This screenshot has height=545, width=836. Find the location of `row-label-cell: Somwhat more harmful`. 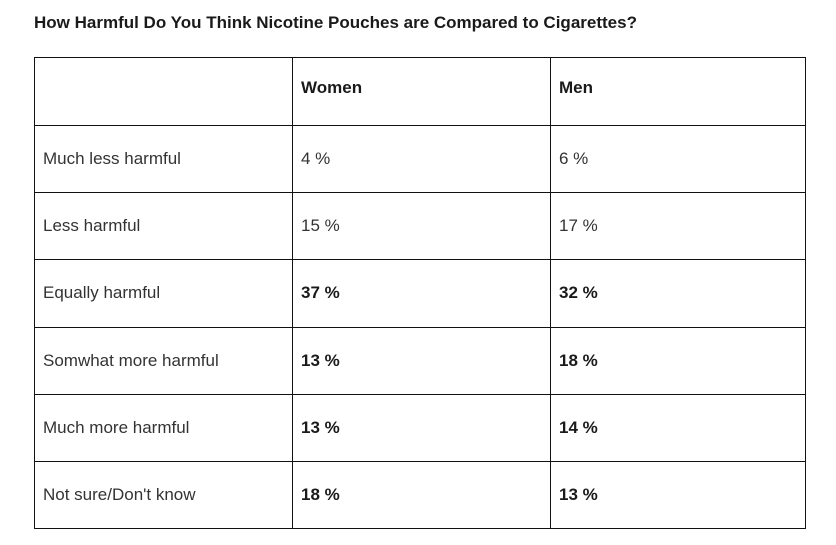

row-label-cell: Somwhat more harmful is located at coordinates (163, 360).